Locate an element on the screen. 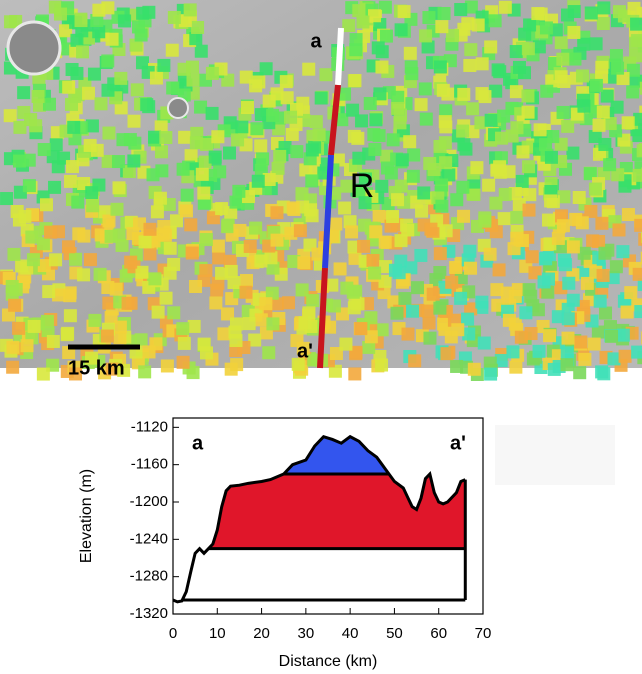 The width and height of the screenshot is (642, 674). x-tick-label: 10 is located at coordinates (217, 633).